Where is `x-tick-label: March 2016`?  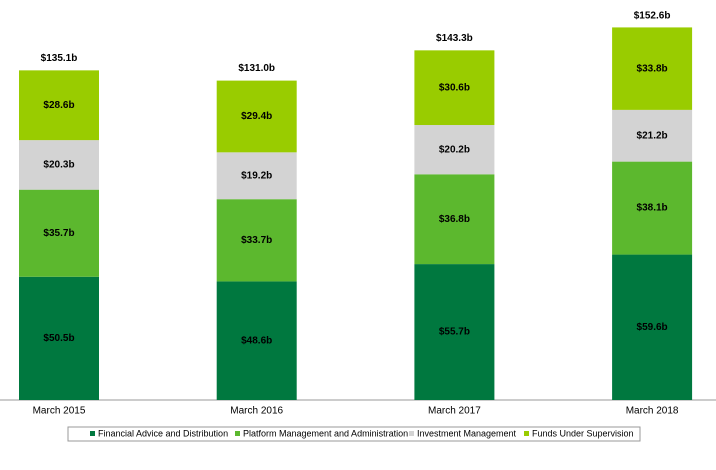
x-tick-label: March 2016 is located at coordinates (256, 411).